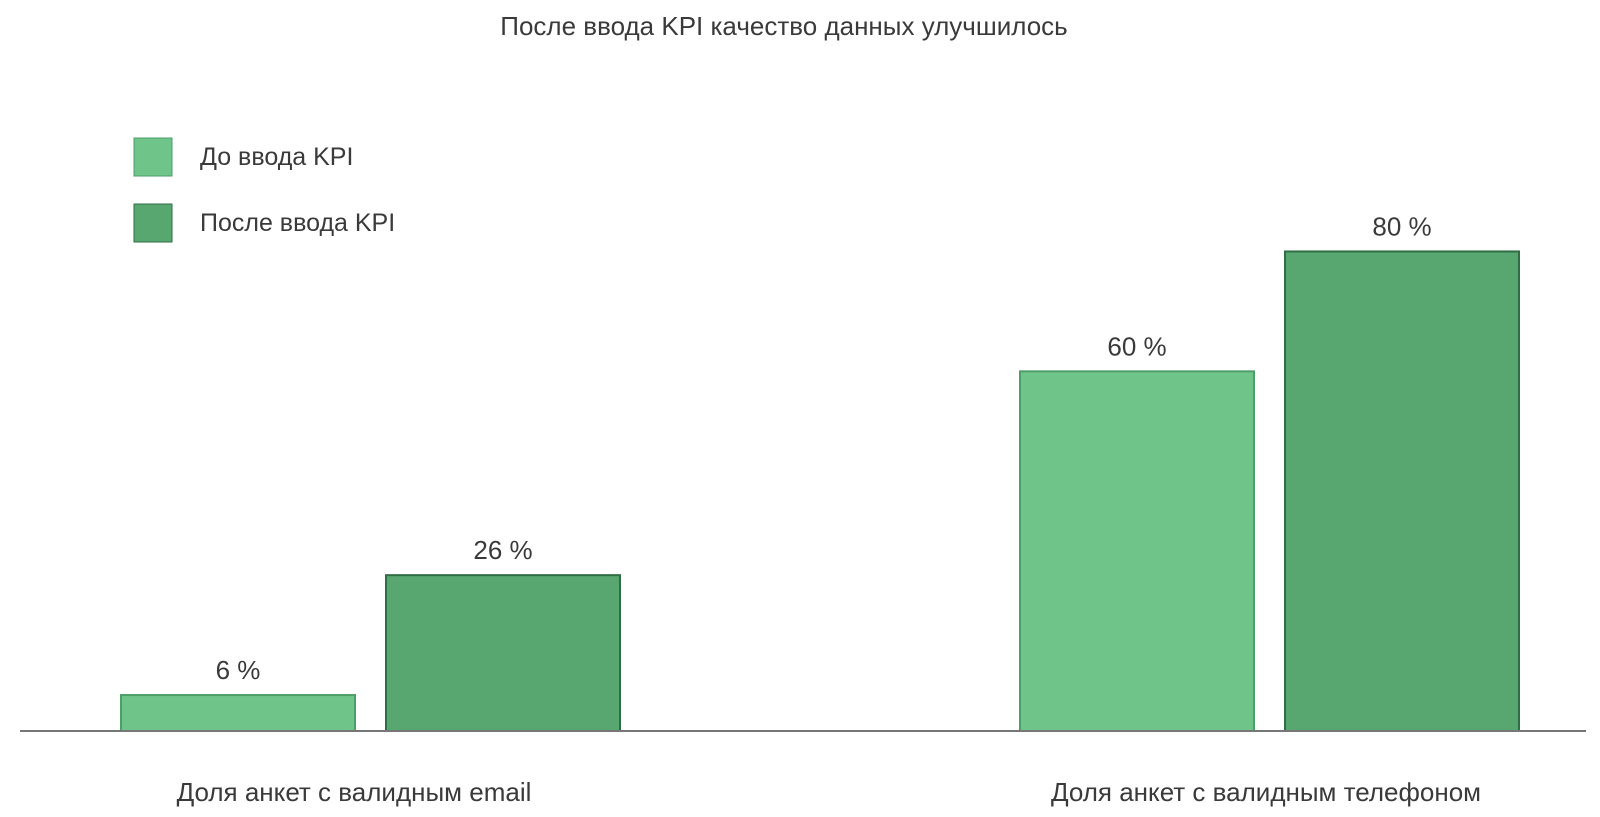 The height and width of the screenshot is (817, 1600). I want to click on legend-label-before: До ввода KPI, so click(276, 157).